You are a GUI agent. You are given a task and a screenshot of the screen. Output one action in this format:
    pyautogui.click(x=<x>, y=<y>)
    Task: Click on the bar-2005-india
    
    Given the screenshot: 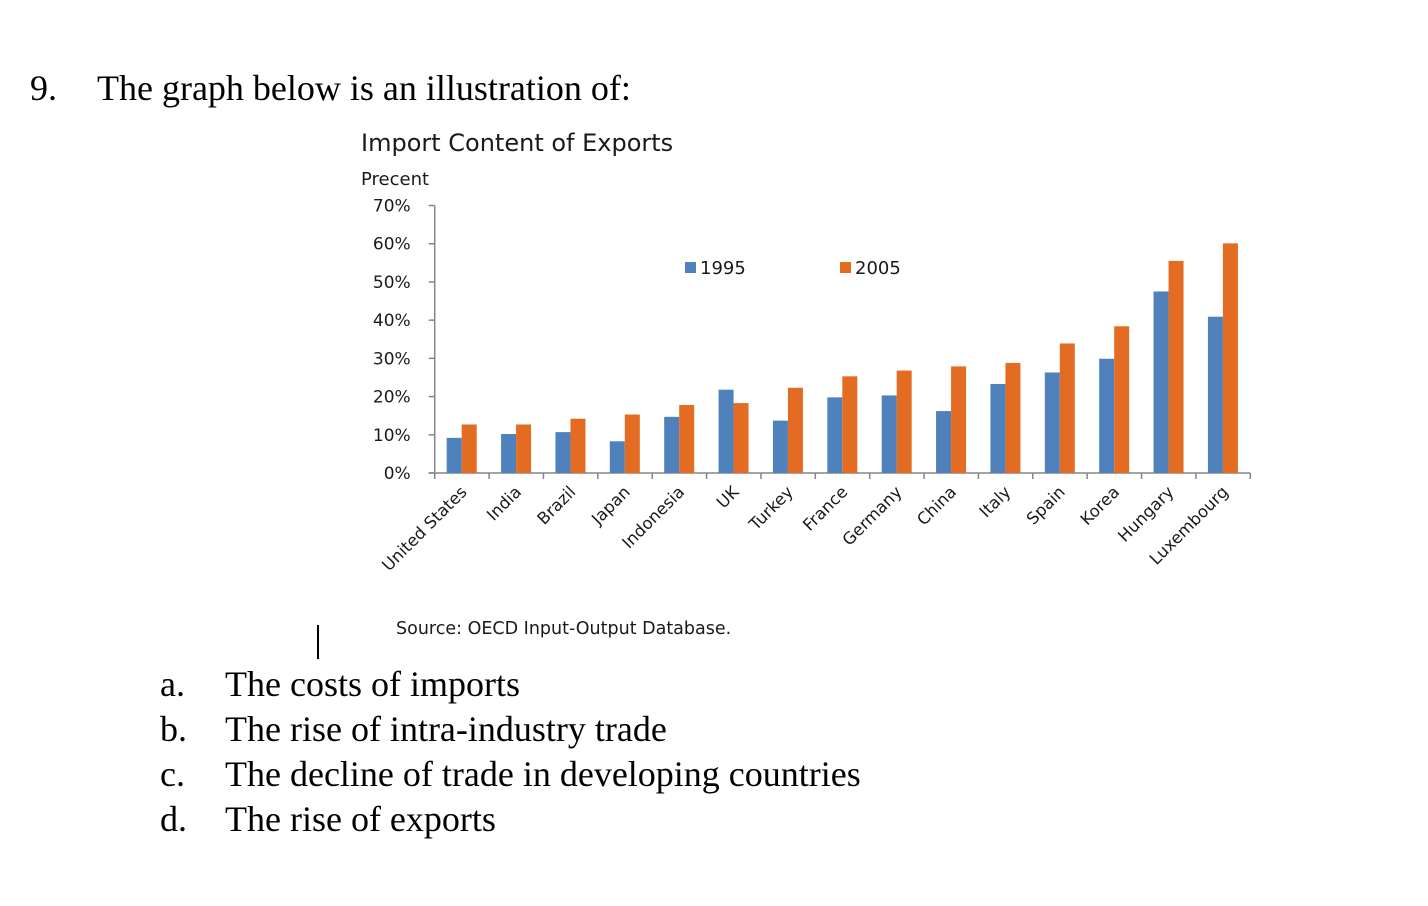 What is the action you would take?
    pyautogui.click(x=524, y=448)
    